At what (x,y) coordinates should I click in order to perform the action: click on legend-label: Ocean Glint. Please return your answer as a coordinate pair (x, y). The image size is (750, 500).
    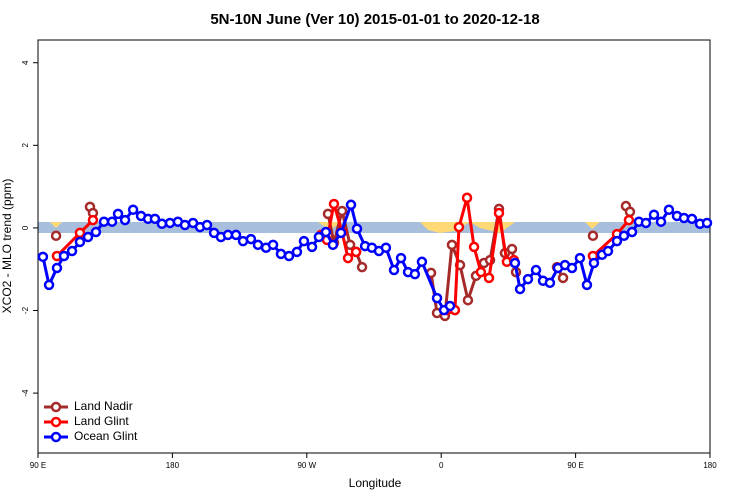
    Looking at the image, I should click on (106, 436).